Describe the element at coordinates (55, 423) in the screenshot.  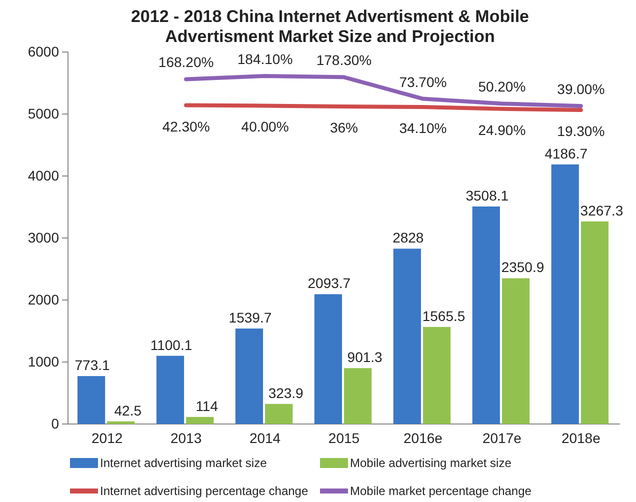
I see `y-tick-label: 0` at that location.